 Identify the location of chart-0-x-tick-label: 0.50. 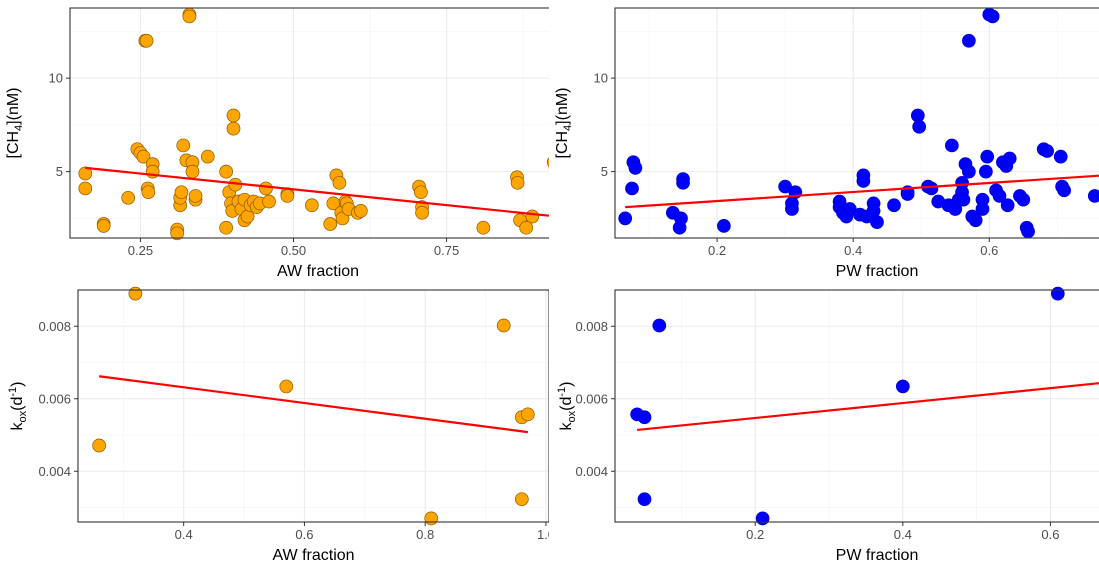
(293, 250).